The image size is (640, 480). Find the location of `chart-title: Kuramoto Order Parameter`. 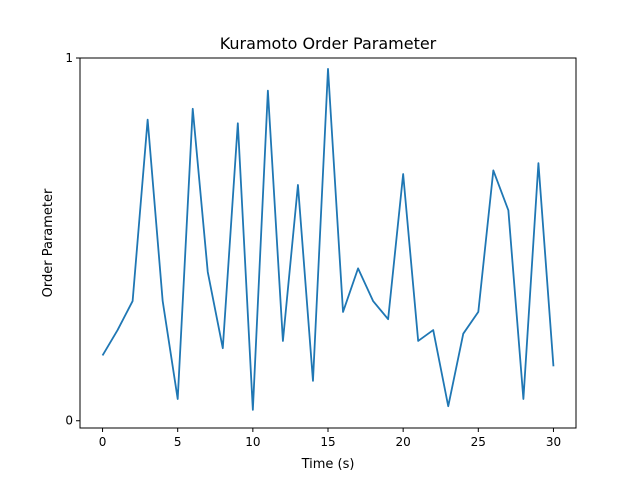

chart-title: Kuramoto Order Parameter is located at coordinates (328, 43).